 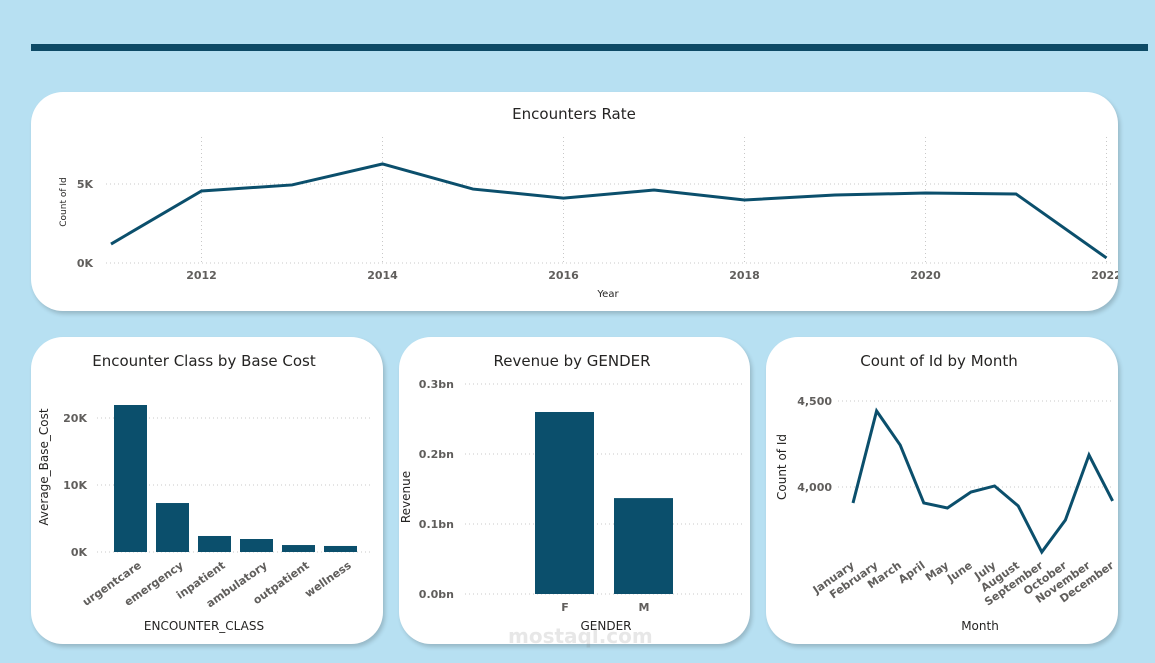 What do you see at coordinates (643, 546) in the screenshot?
I see `bar-M` at bounding box center [643, 546].